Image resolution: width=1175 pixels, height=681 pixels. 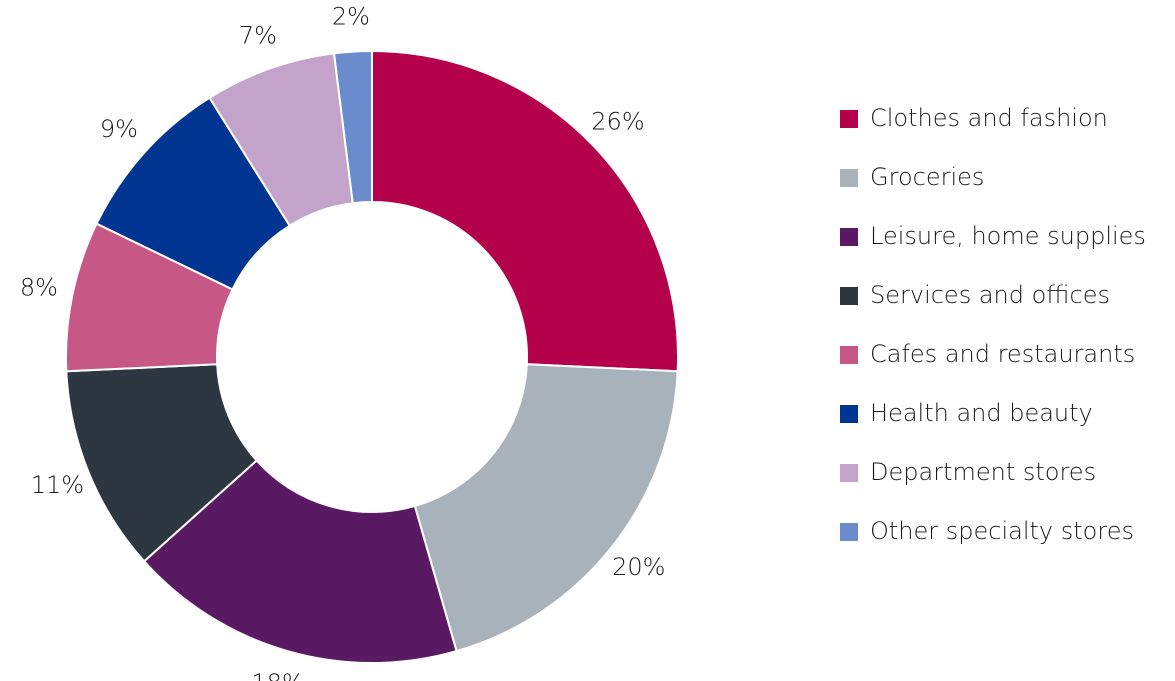 I want to click on legend-label: Clothes and fashion, so click(x=989, y=118).